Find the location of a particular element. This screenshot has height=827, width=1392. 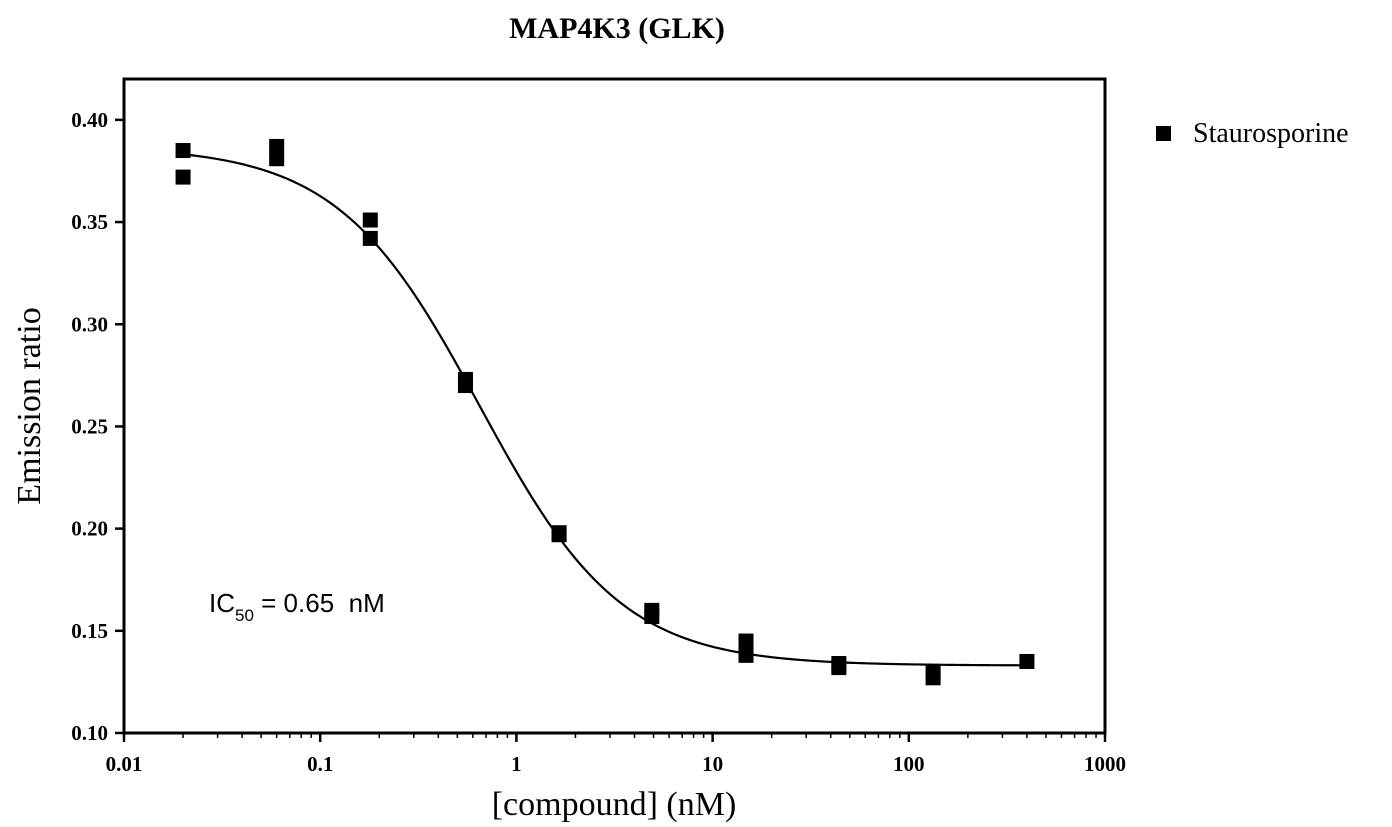

x-tick-label: 10 is located at coordinates (712, 764).